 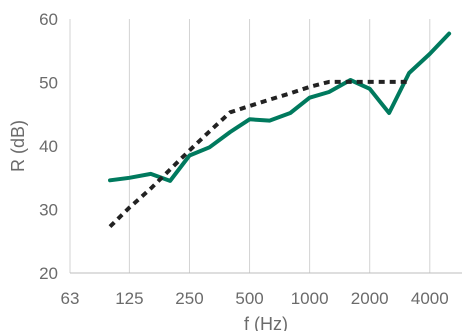 I want to click on y-tick-label: 60, so click(x=48, y=19).